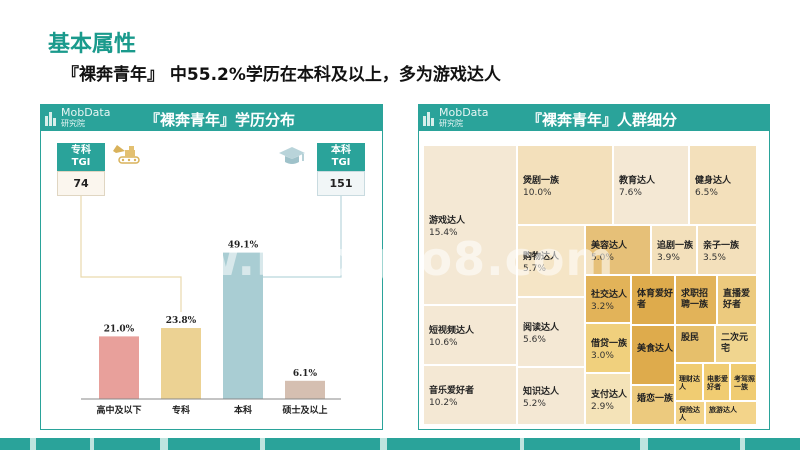  What do you see at coordinates (655, 399) in the screenshot?
I see `treemap-label: 婚恋一族` at bounding box center [655, 399].